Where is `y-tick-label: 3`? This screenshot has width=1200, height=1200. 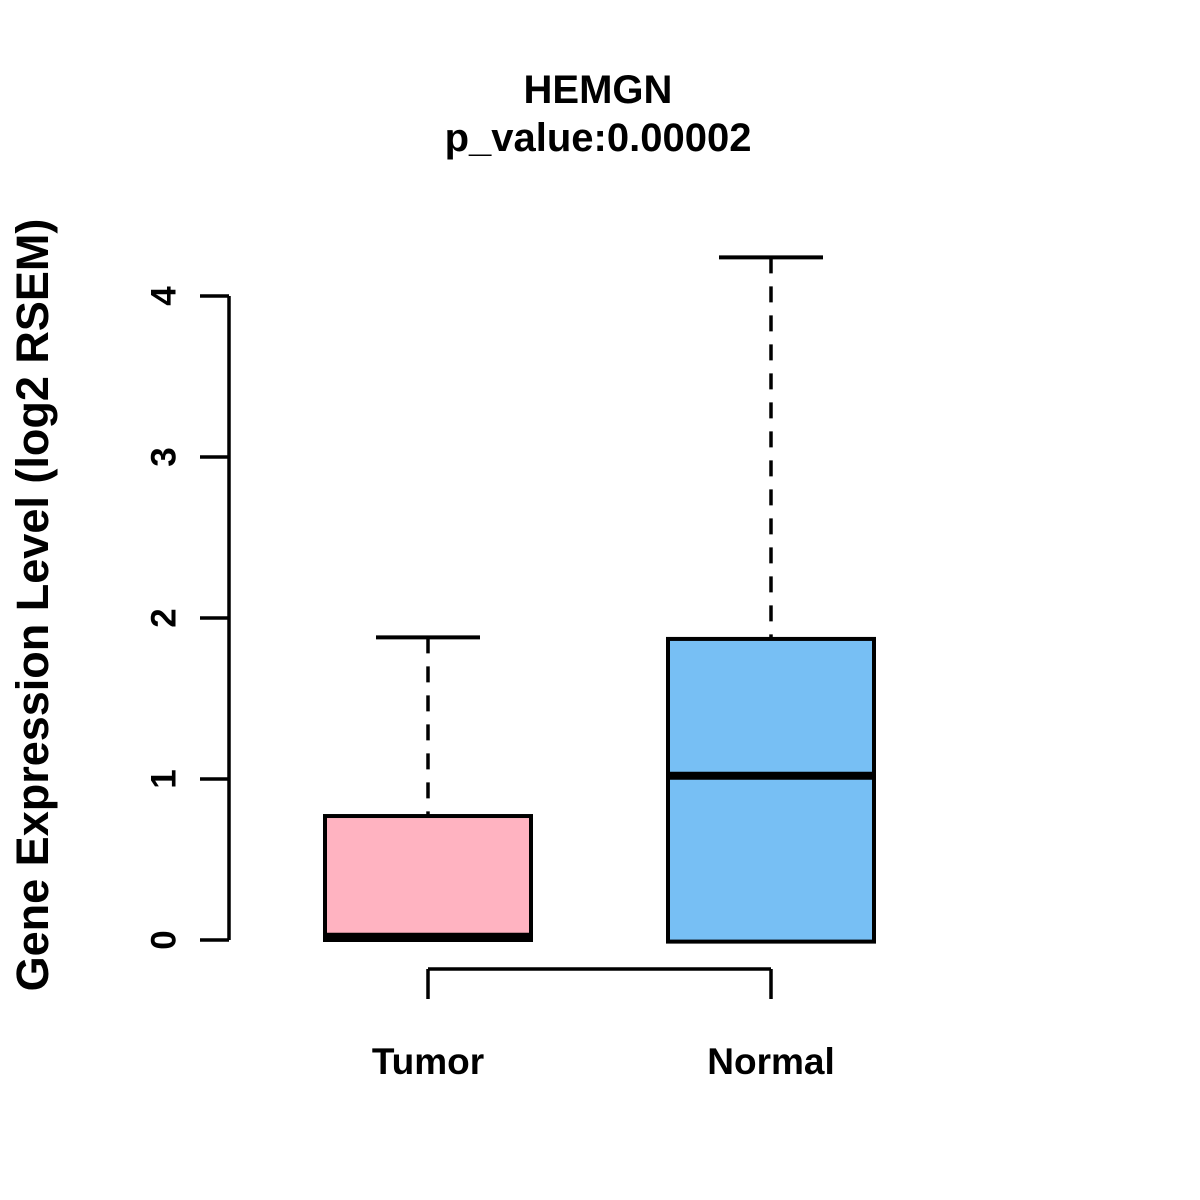 y-tick-label: 3 is located at coordinates (164, 456).